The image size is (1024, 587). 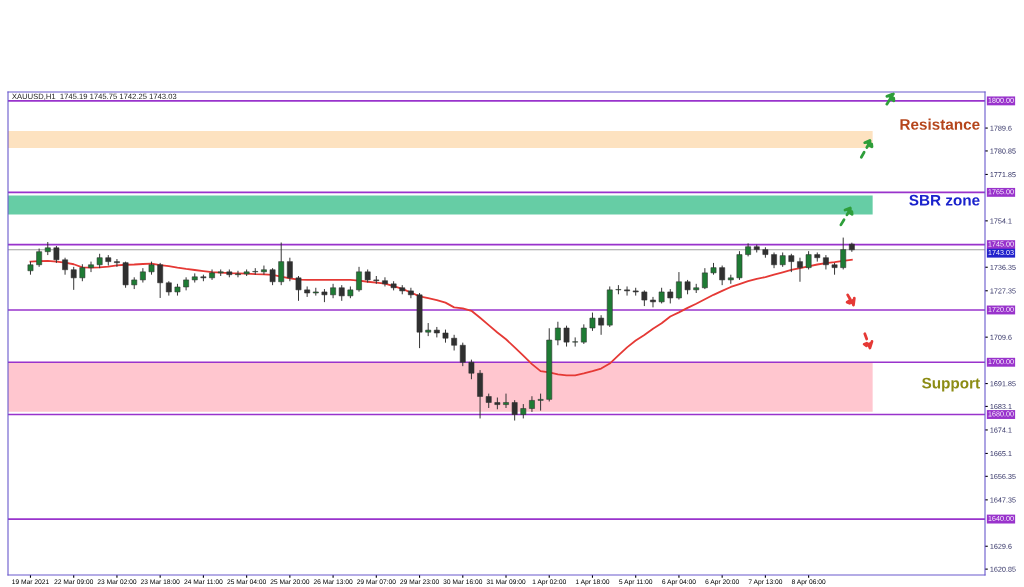 I want to click on text: SBR zone, so click(x=944, y=200).